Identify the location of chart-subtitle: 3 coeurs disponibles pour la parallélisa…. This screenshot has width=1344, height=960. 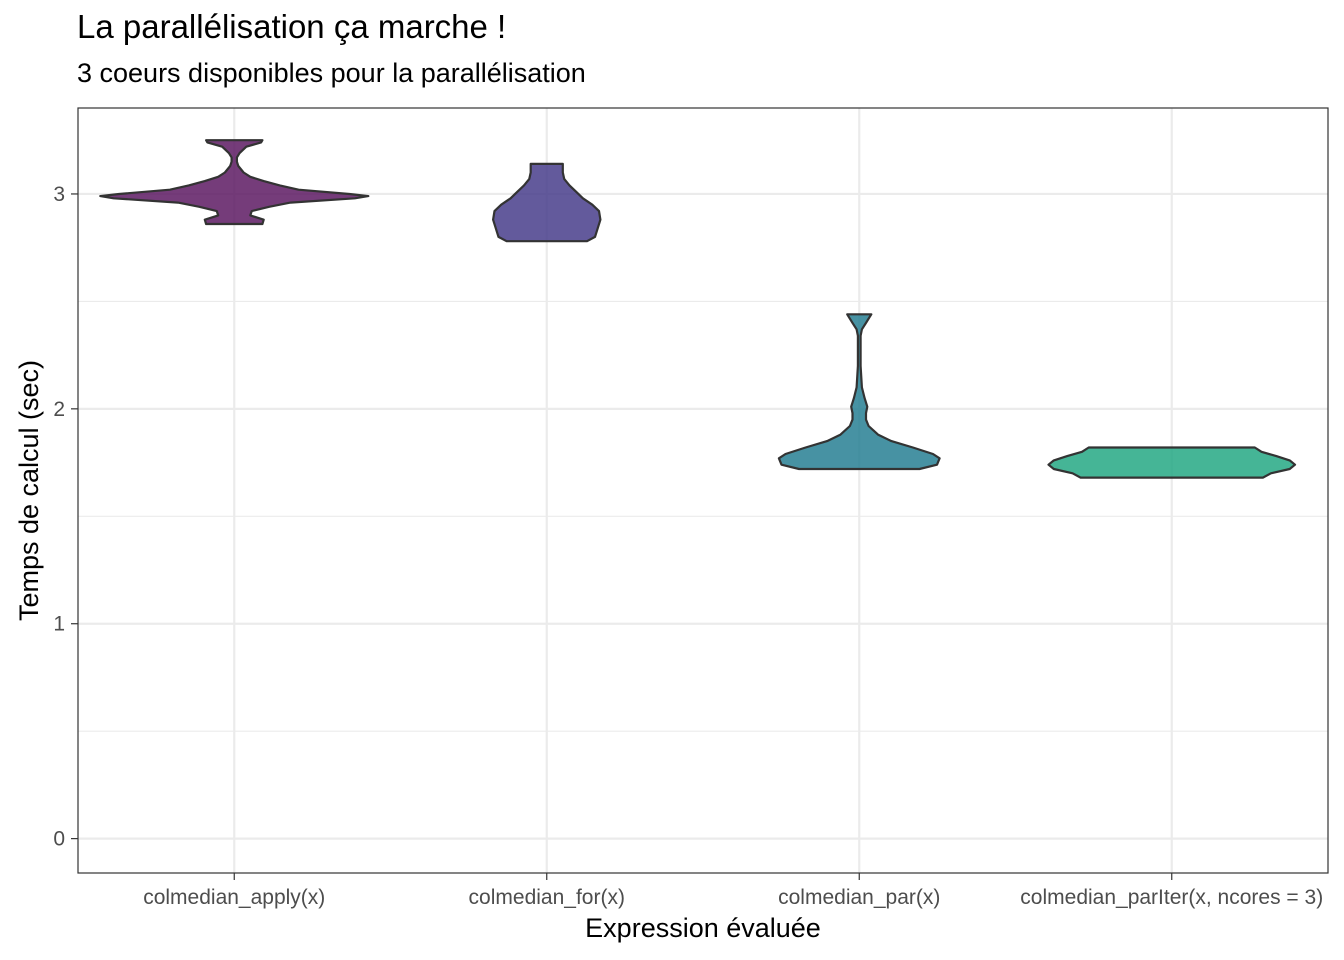
(331, 73).